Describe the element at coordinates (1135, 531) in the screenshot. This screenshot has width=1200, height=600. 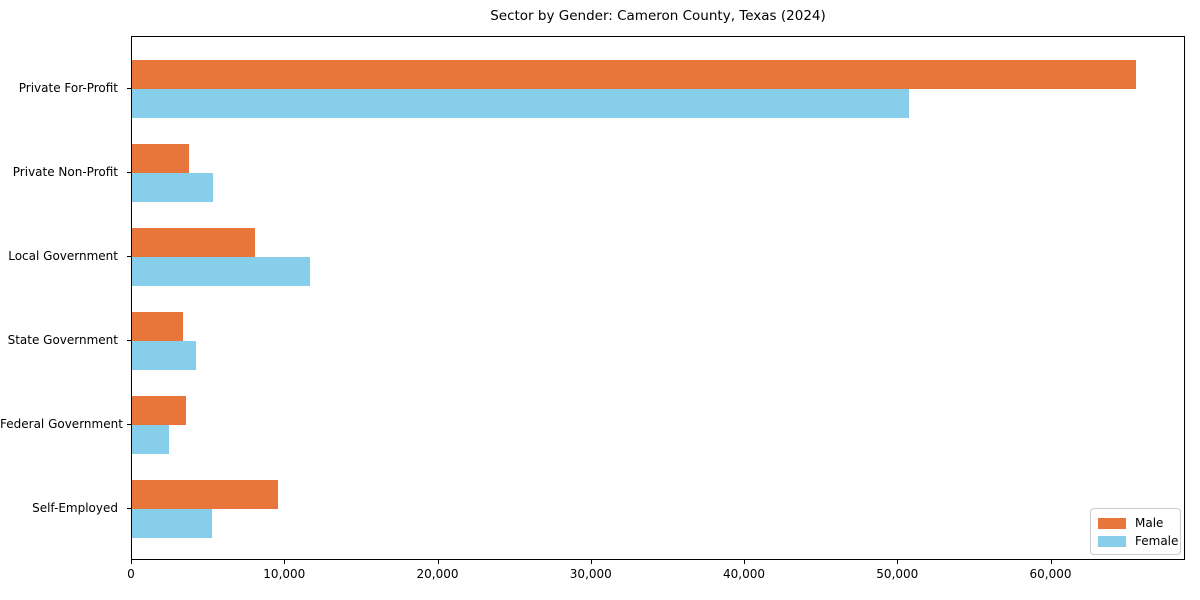
I see `legend: Male Female` at that location.